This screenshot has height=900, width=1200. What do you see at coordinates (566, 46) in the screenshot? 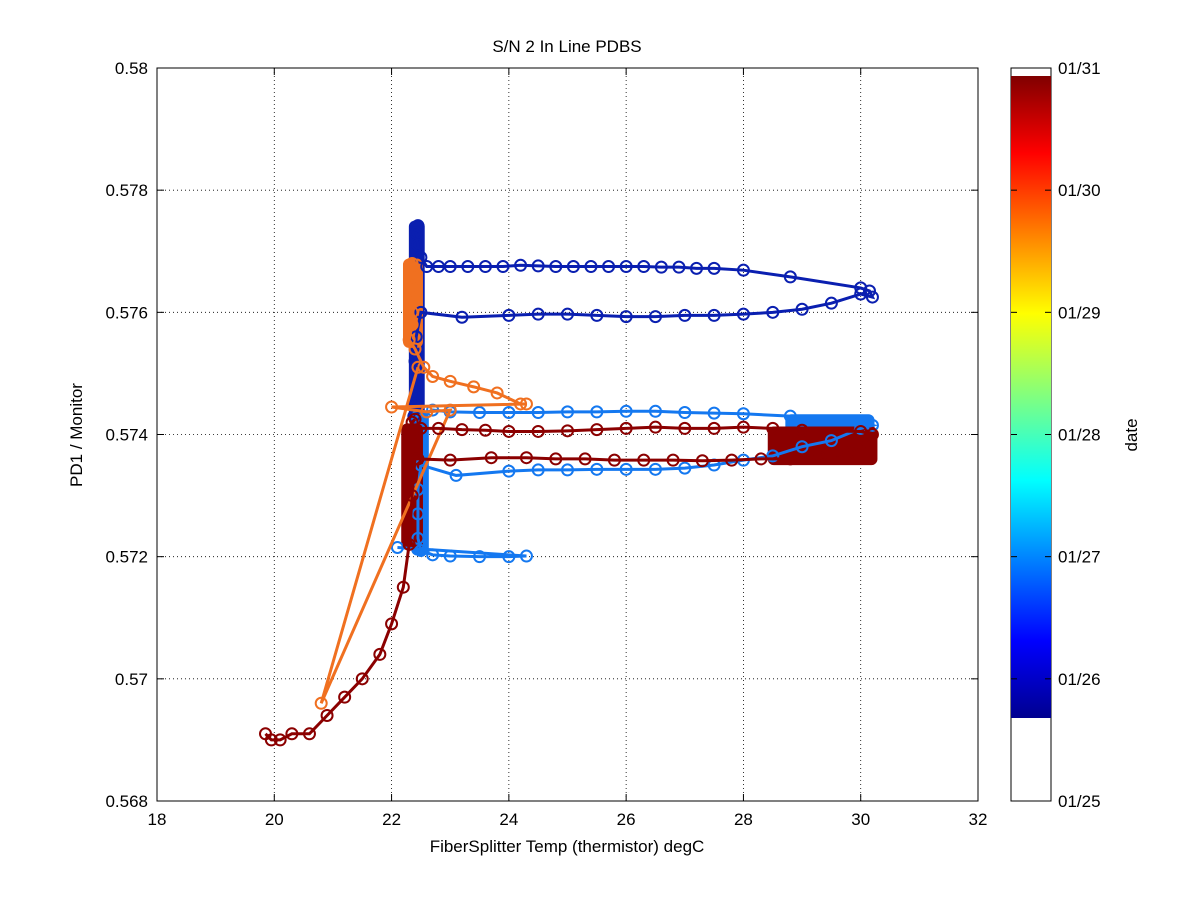
I see `chart-title: S/N 2 In Line PDBS` at bounding box center [566, 46].